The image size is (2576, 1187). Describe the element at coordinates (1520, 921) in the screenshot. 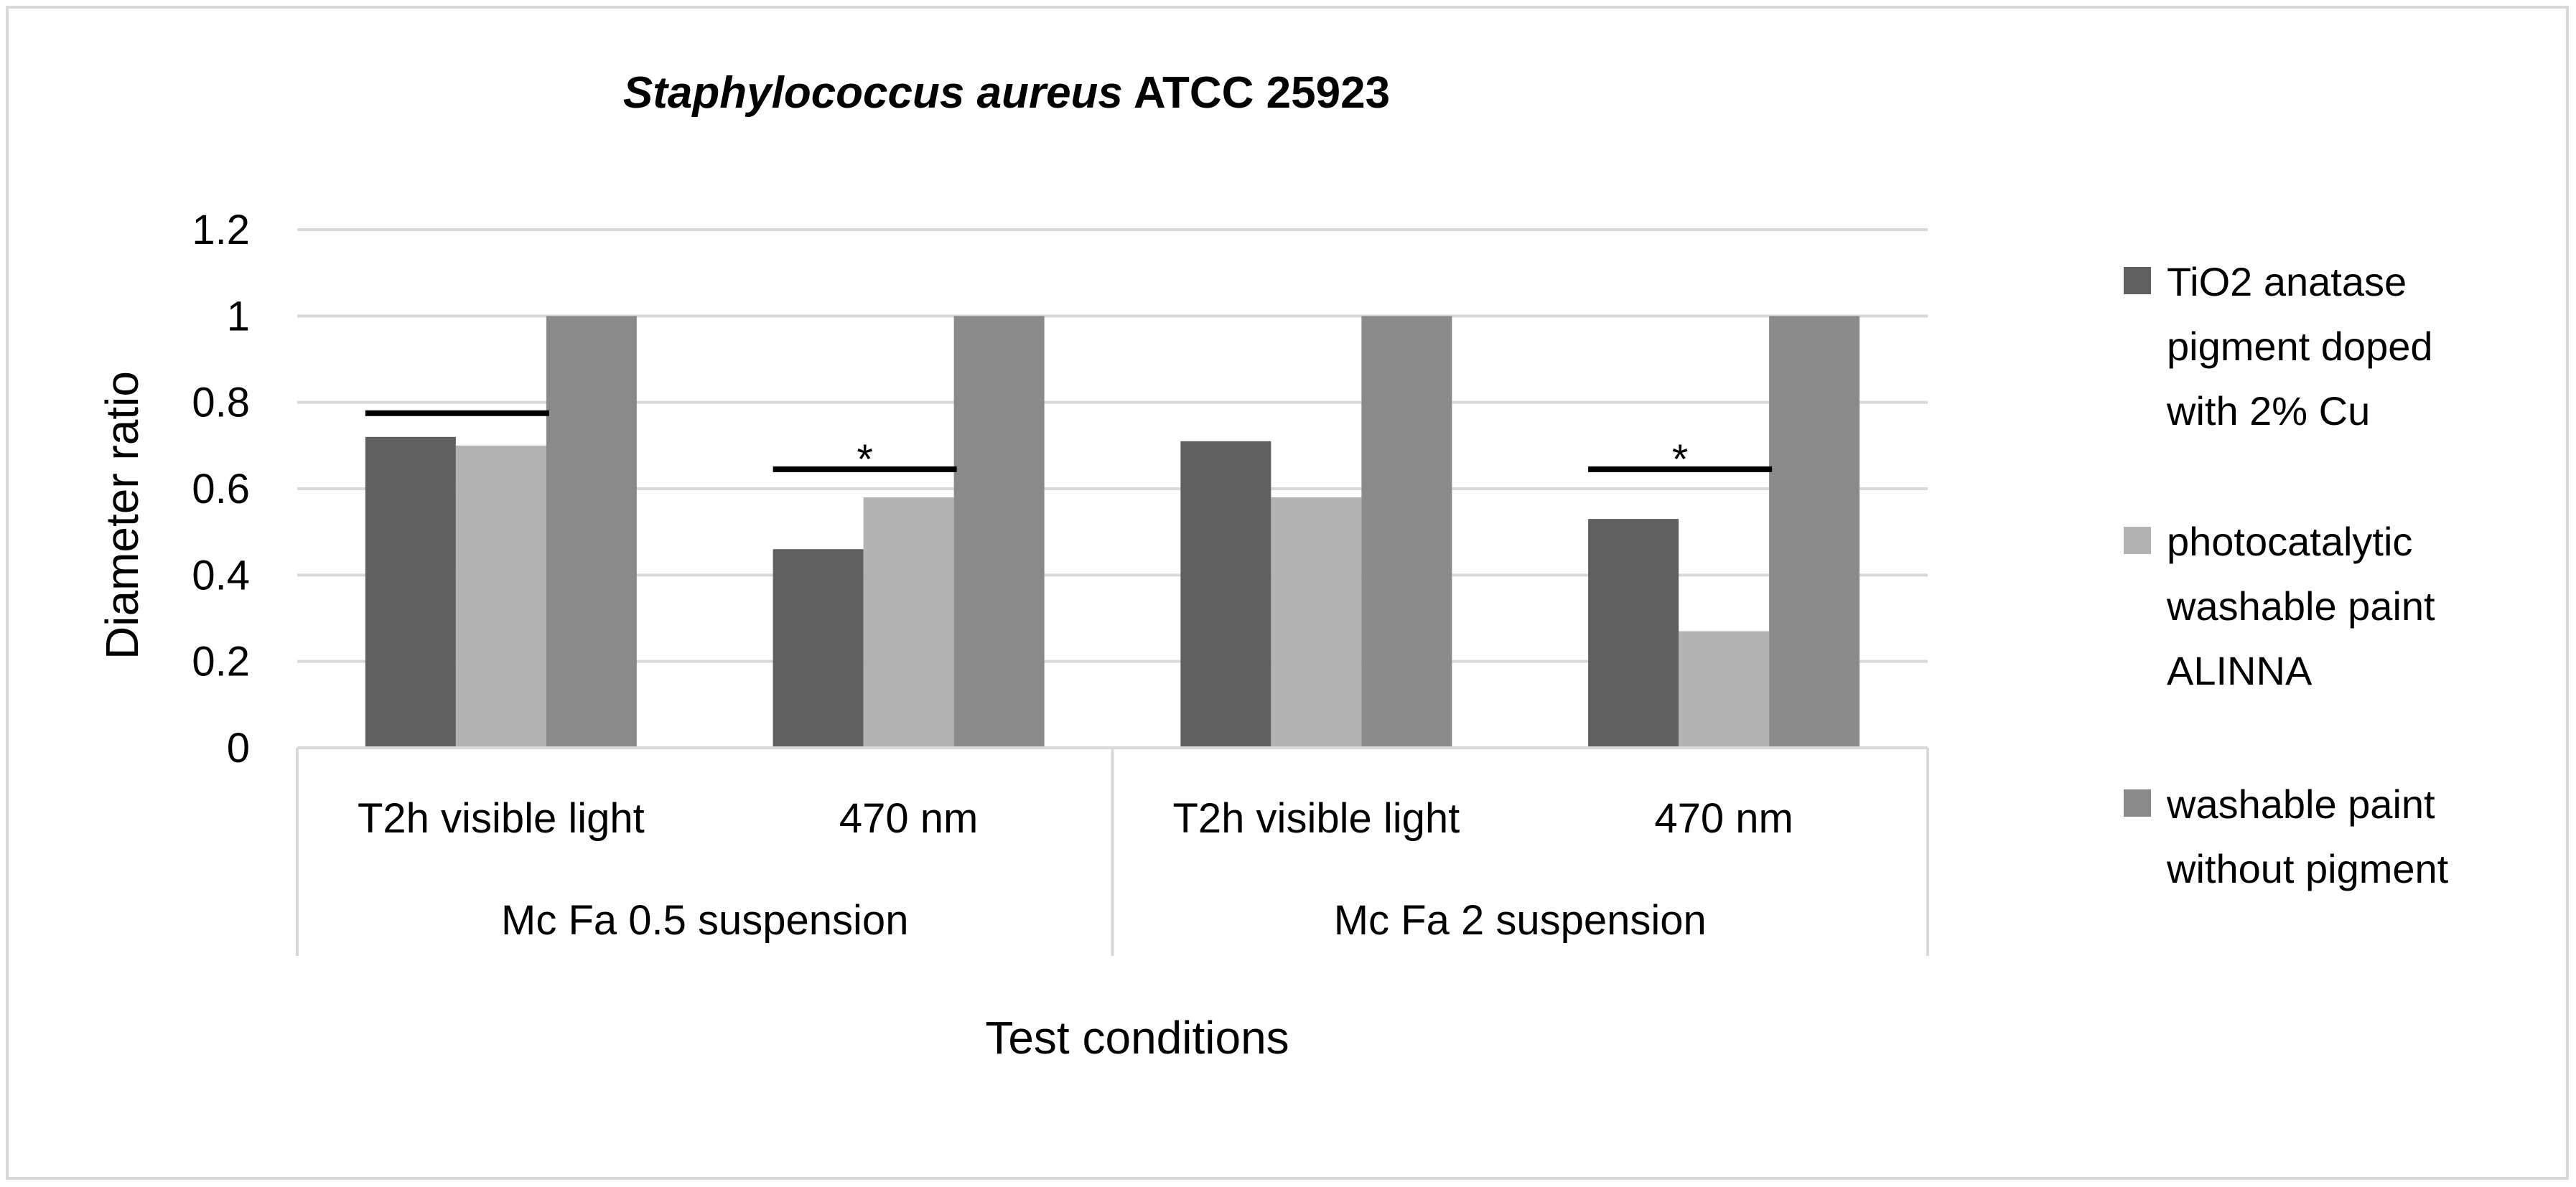

I see `group-label: Mc Fa 2 suspension` at that location.